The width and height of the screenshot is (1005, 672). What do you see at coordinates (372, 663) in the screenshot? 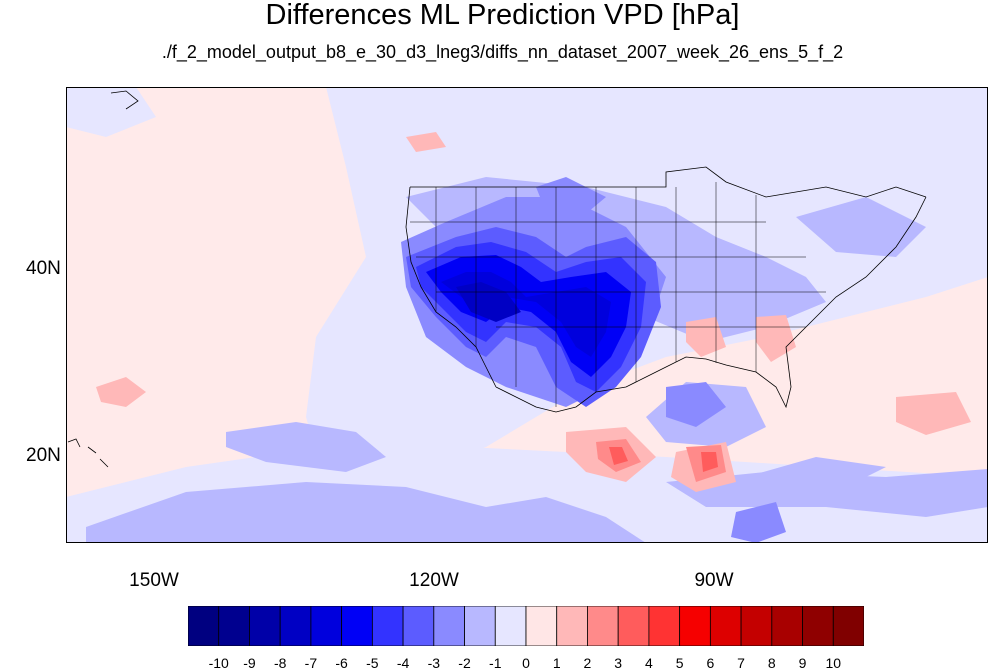
I see `colorbar-tick-label: -5` at bounding box center [372, 663].